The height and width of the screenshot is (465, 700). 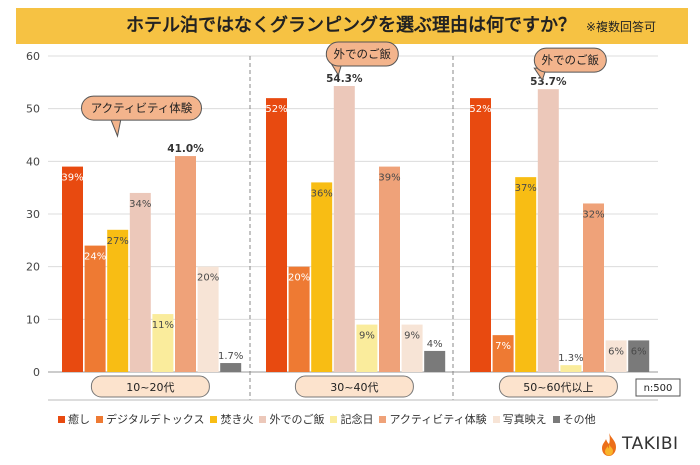 What do you see at coordinates (33, 56) in the screenshot?
I see `y-tick-label: 60` at bounding box center [33, 56].